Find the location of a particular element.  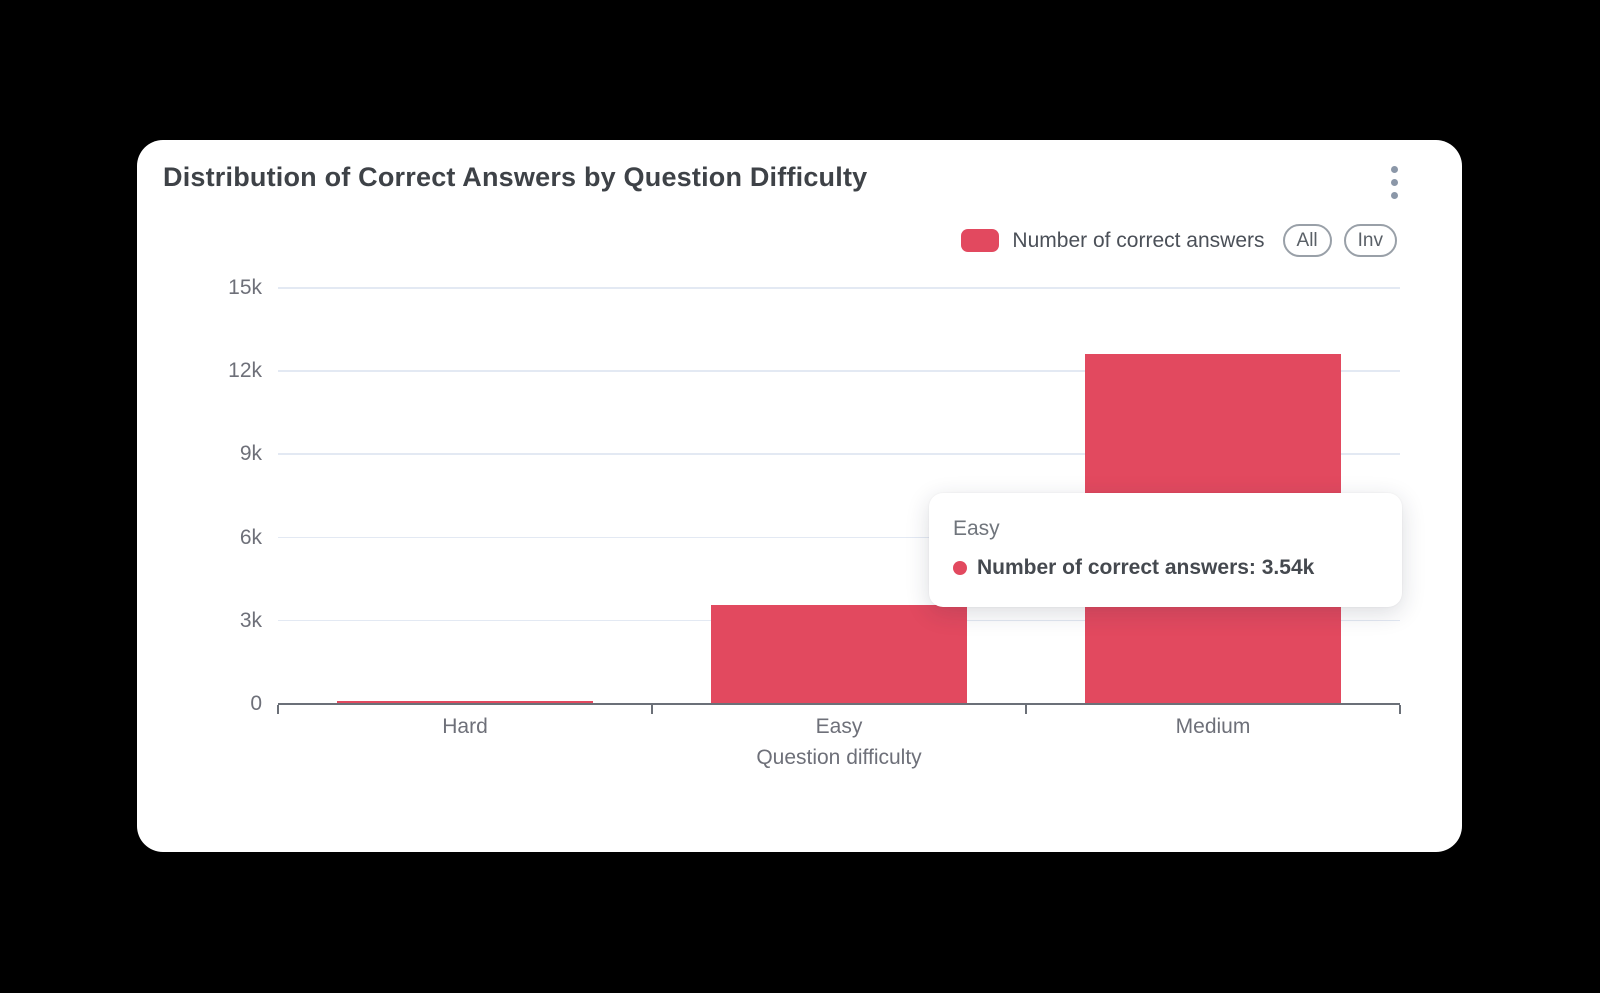

x-axis-name: Question difficulty is located at coordinates (839, 757).